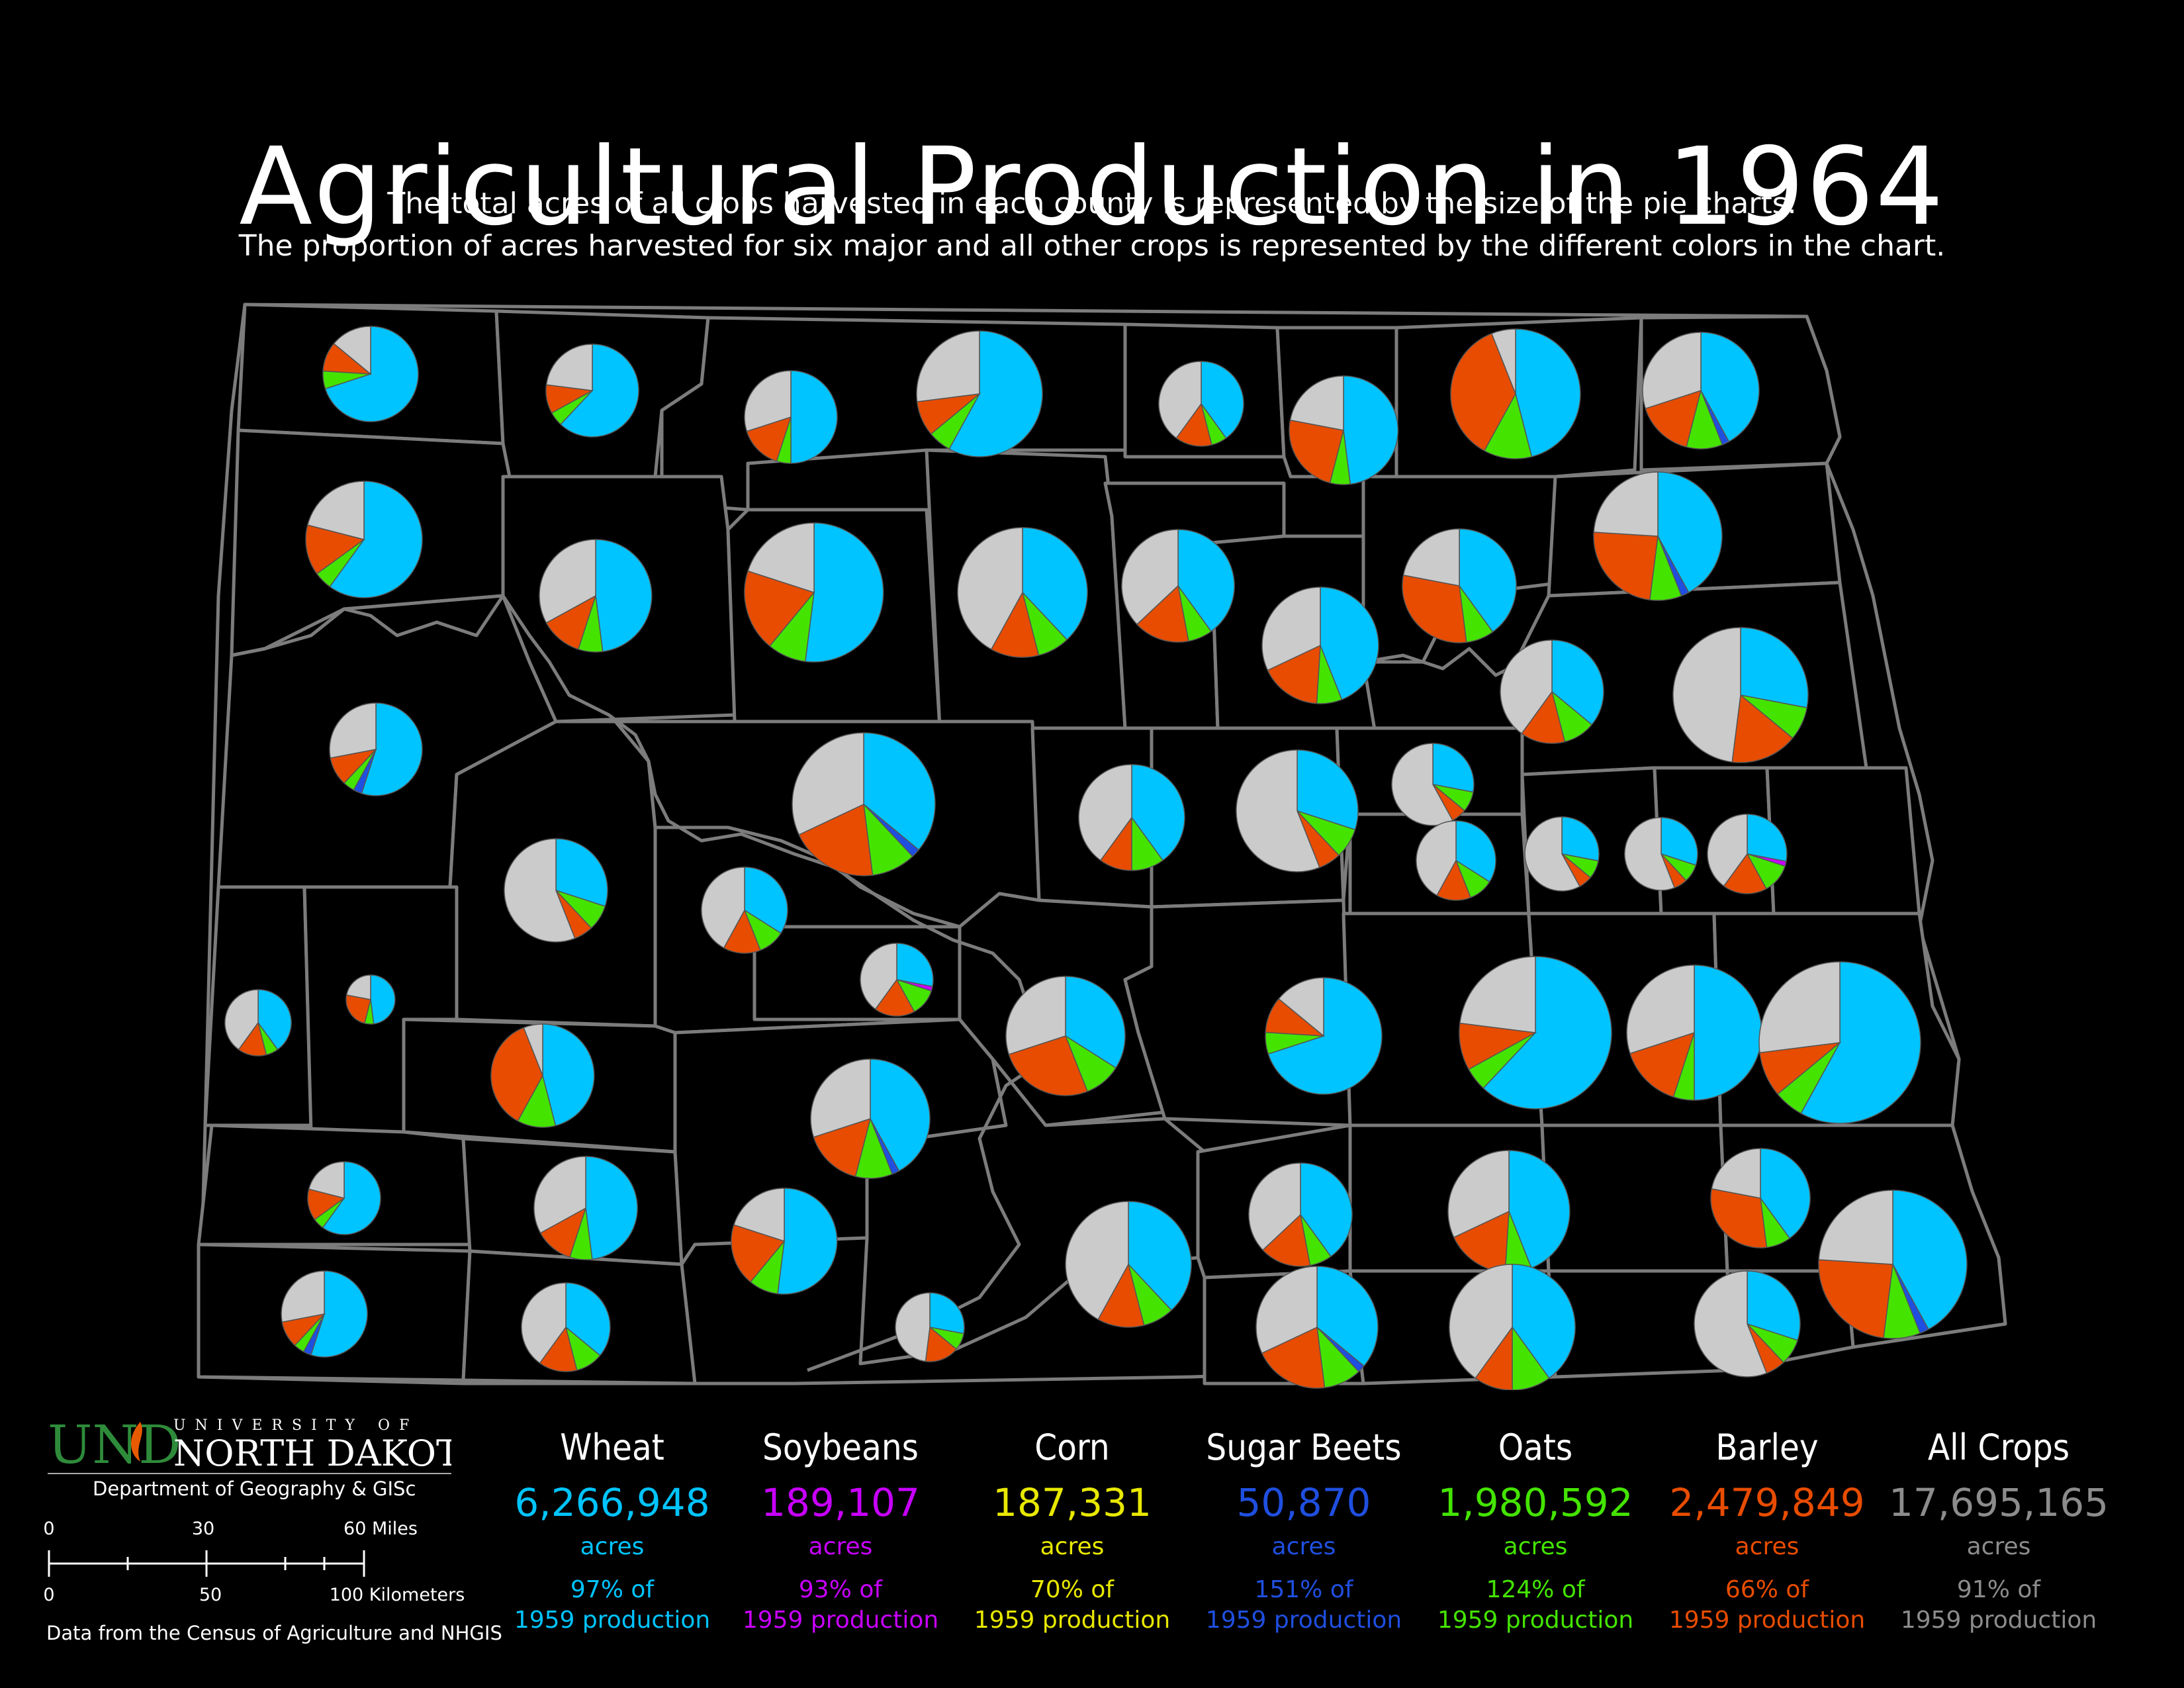  I want to click on legend-value: 2,479,849, so click(1767, 1502).